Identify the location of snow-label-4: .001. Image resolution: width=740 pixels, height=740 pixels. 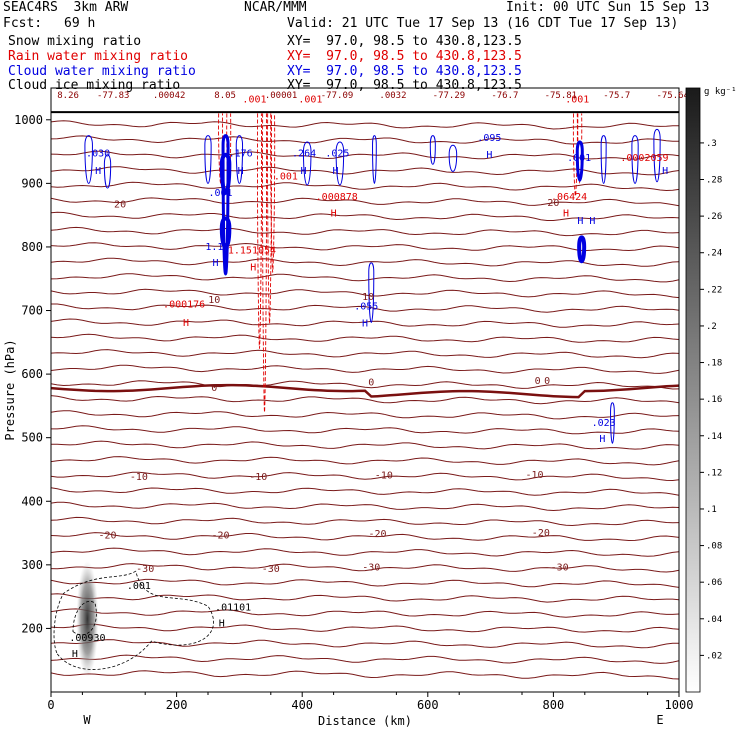
(139, 586).